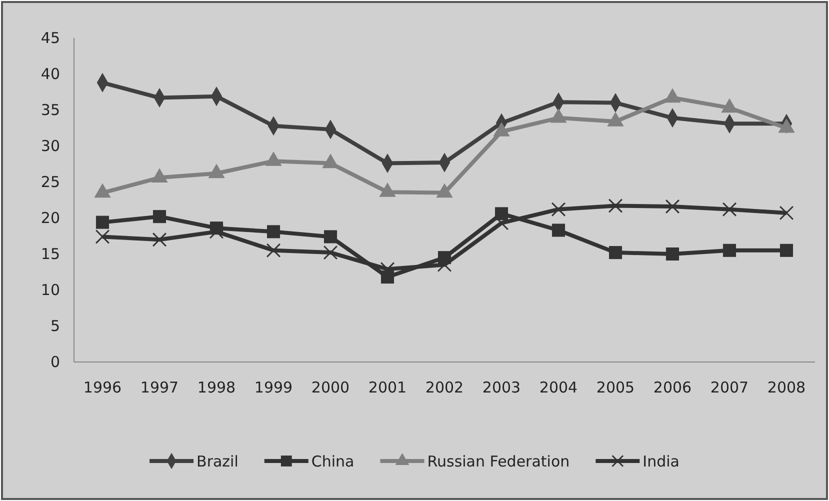 The height and width of the screenshot is (501, 829). What do you see at coordinates (50, 37) in the screenshot?
I see `y-tick-label: 45` at bounding box center [50, 37].